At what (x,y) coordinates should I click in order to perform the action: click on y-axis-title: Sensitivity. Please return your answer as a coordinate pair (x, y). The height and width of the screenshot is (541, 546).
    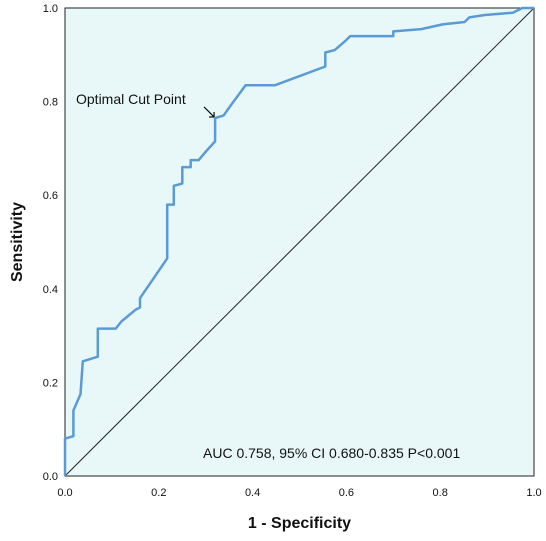
    Looking at the image, I should click on (17, 242).